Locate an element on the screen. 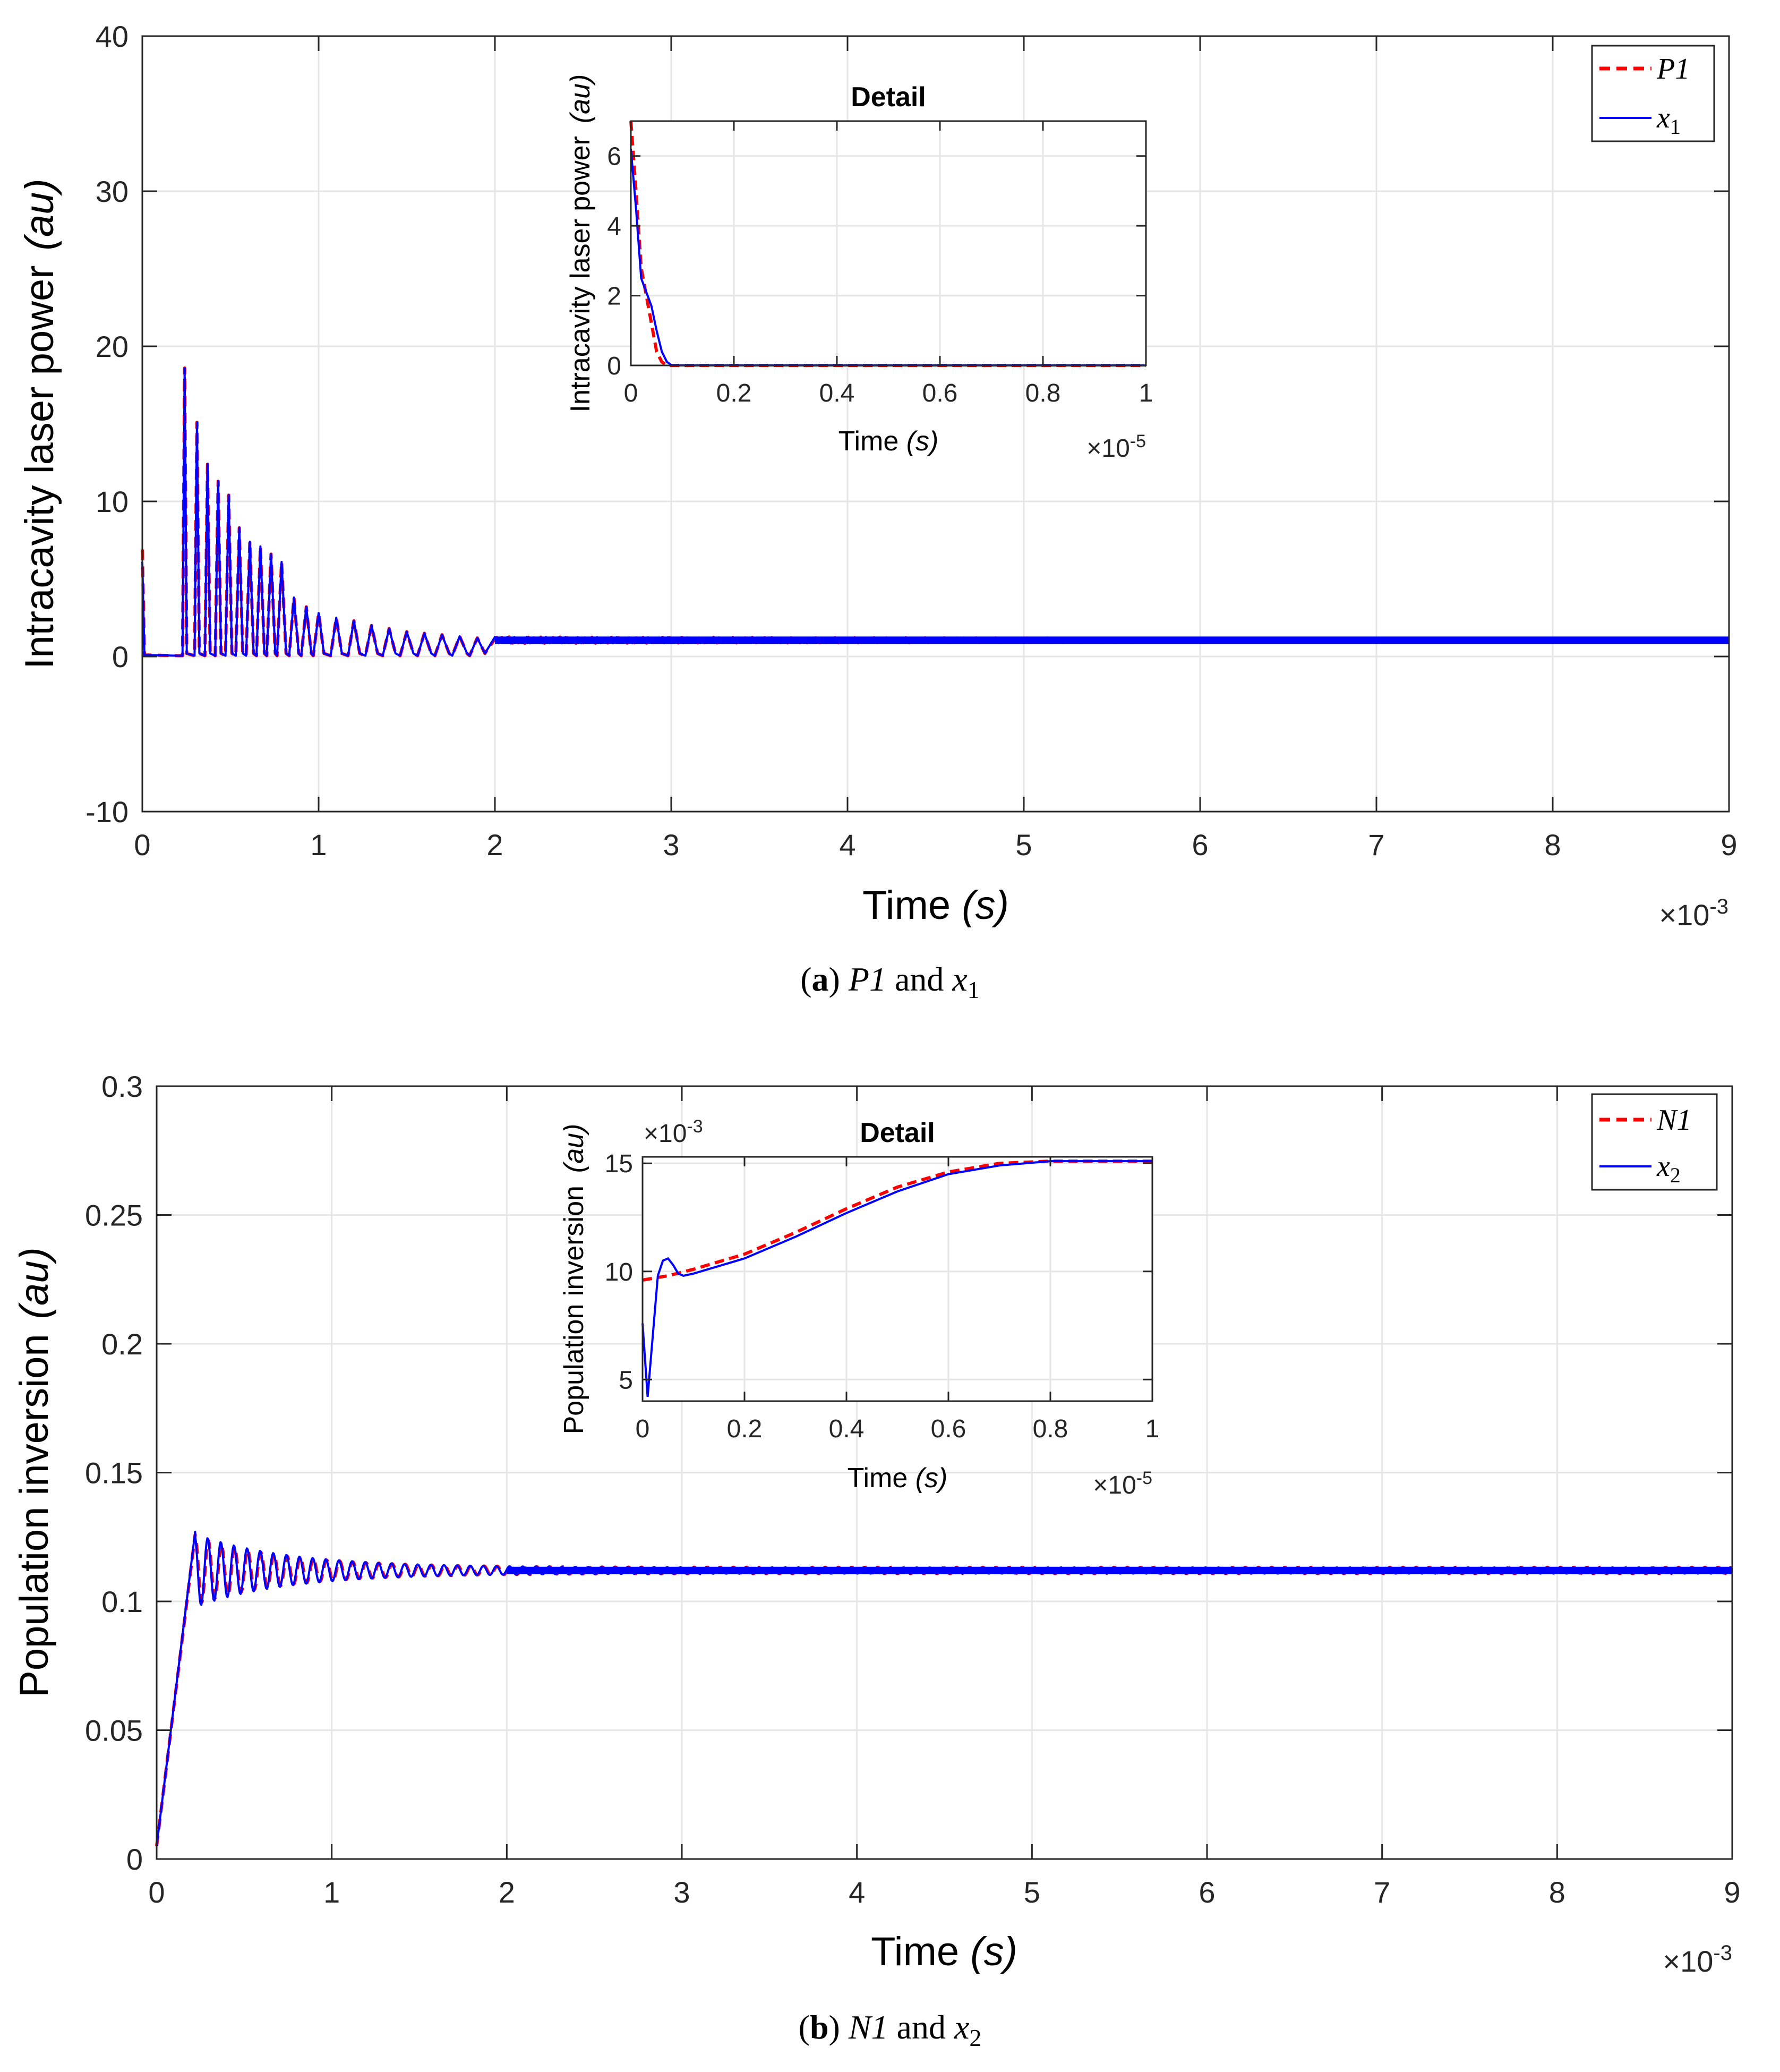  panel-b-legend: N1 x2 is located at coordinates (1654, 1142).